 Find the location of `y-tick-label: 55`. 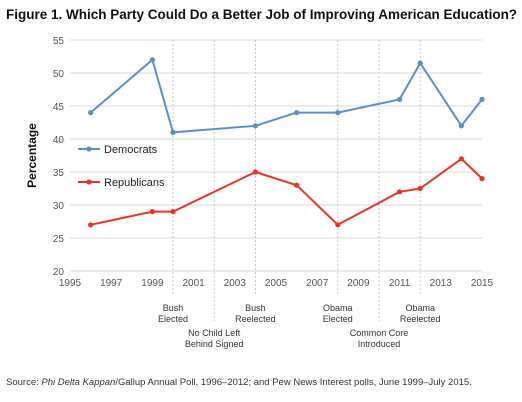

y-tick-label: 55 is located at coordinates (59, 41).